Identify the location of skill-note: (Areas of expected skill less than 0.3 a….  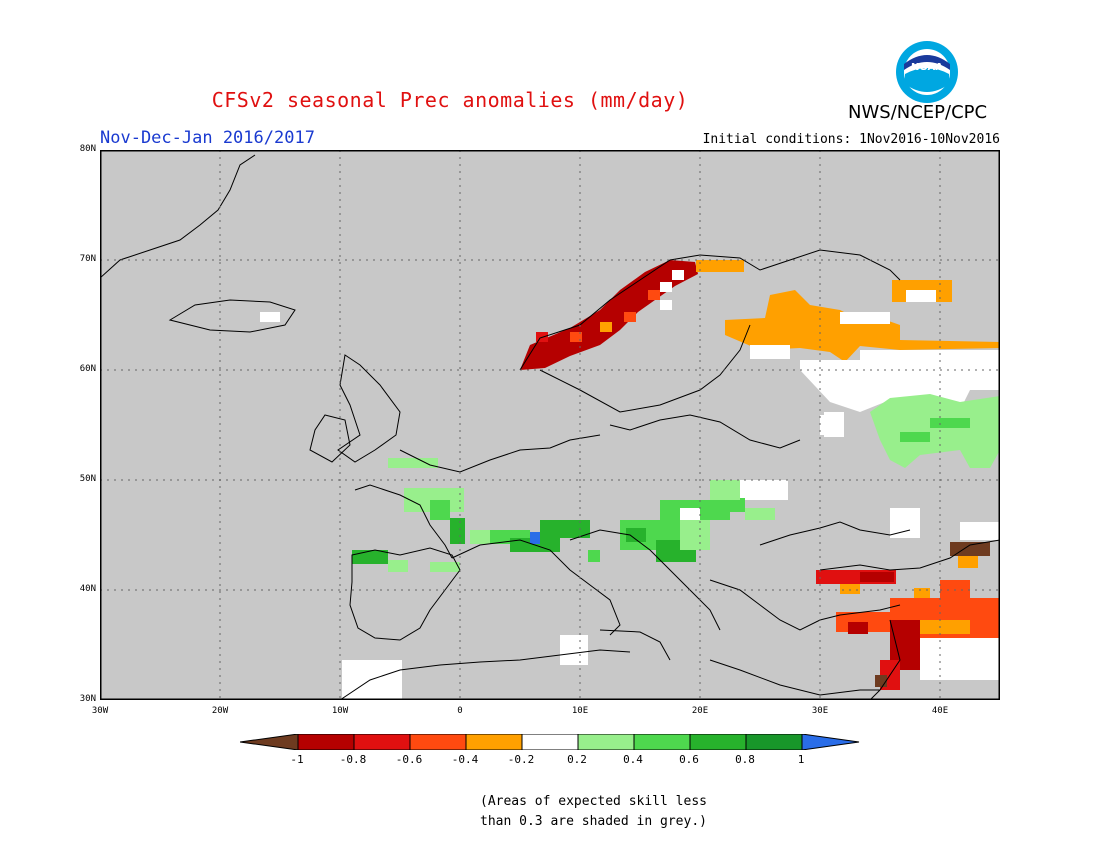
(593, 812).